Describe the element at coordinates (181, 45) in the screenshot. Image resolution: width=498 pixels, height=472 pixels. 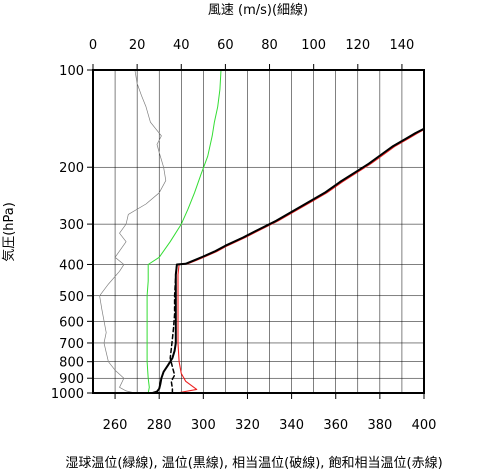
I see `x-top-tick-label-40: 40` at that location.